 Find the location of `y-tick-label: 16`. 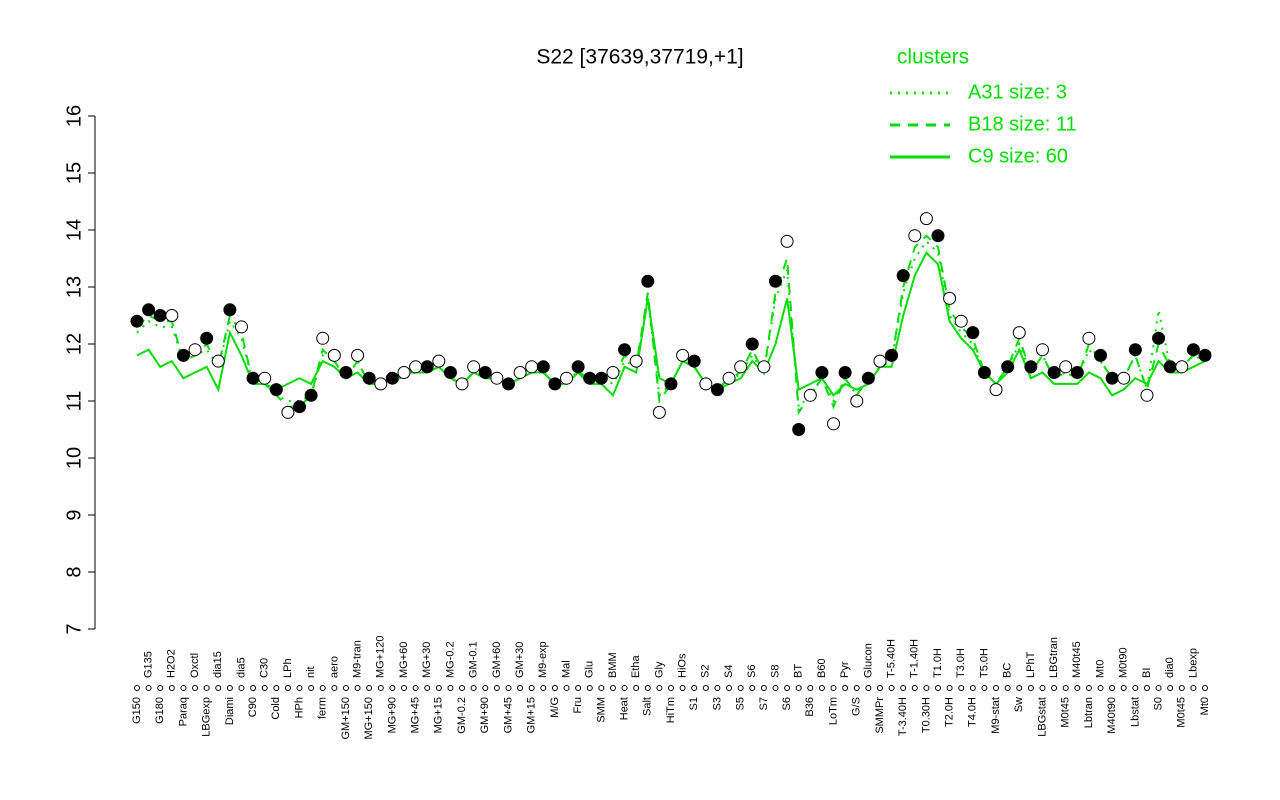

y-tick-label: 16 is located at coordinates (74, 116).